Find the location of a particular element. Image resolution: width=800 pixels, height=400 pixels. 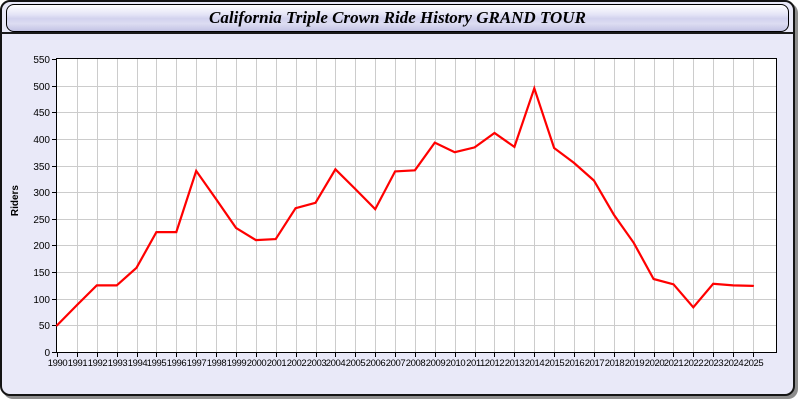

x-tick-label: 1993 is located at coordinates (118, 363).